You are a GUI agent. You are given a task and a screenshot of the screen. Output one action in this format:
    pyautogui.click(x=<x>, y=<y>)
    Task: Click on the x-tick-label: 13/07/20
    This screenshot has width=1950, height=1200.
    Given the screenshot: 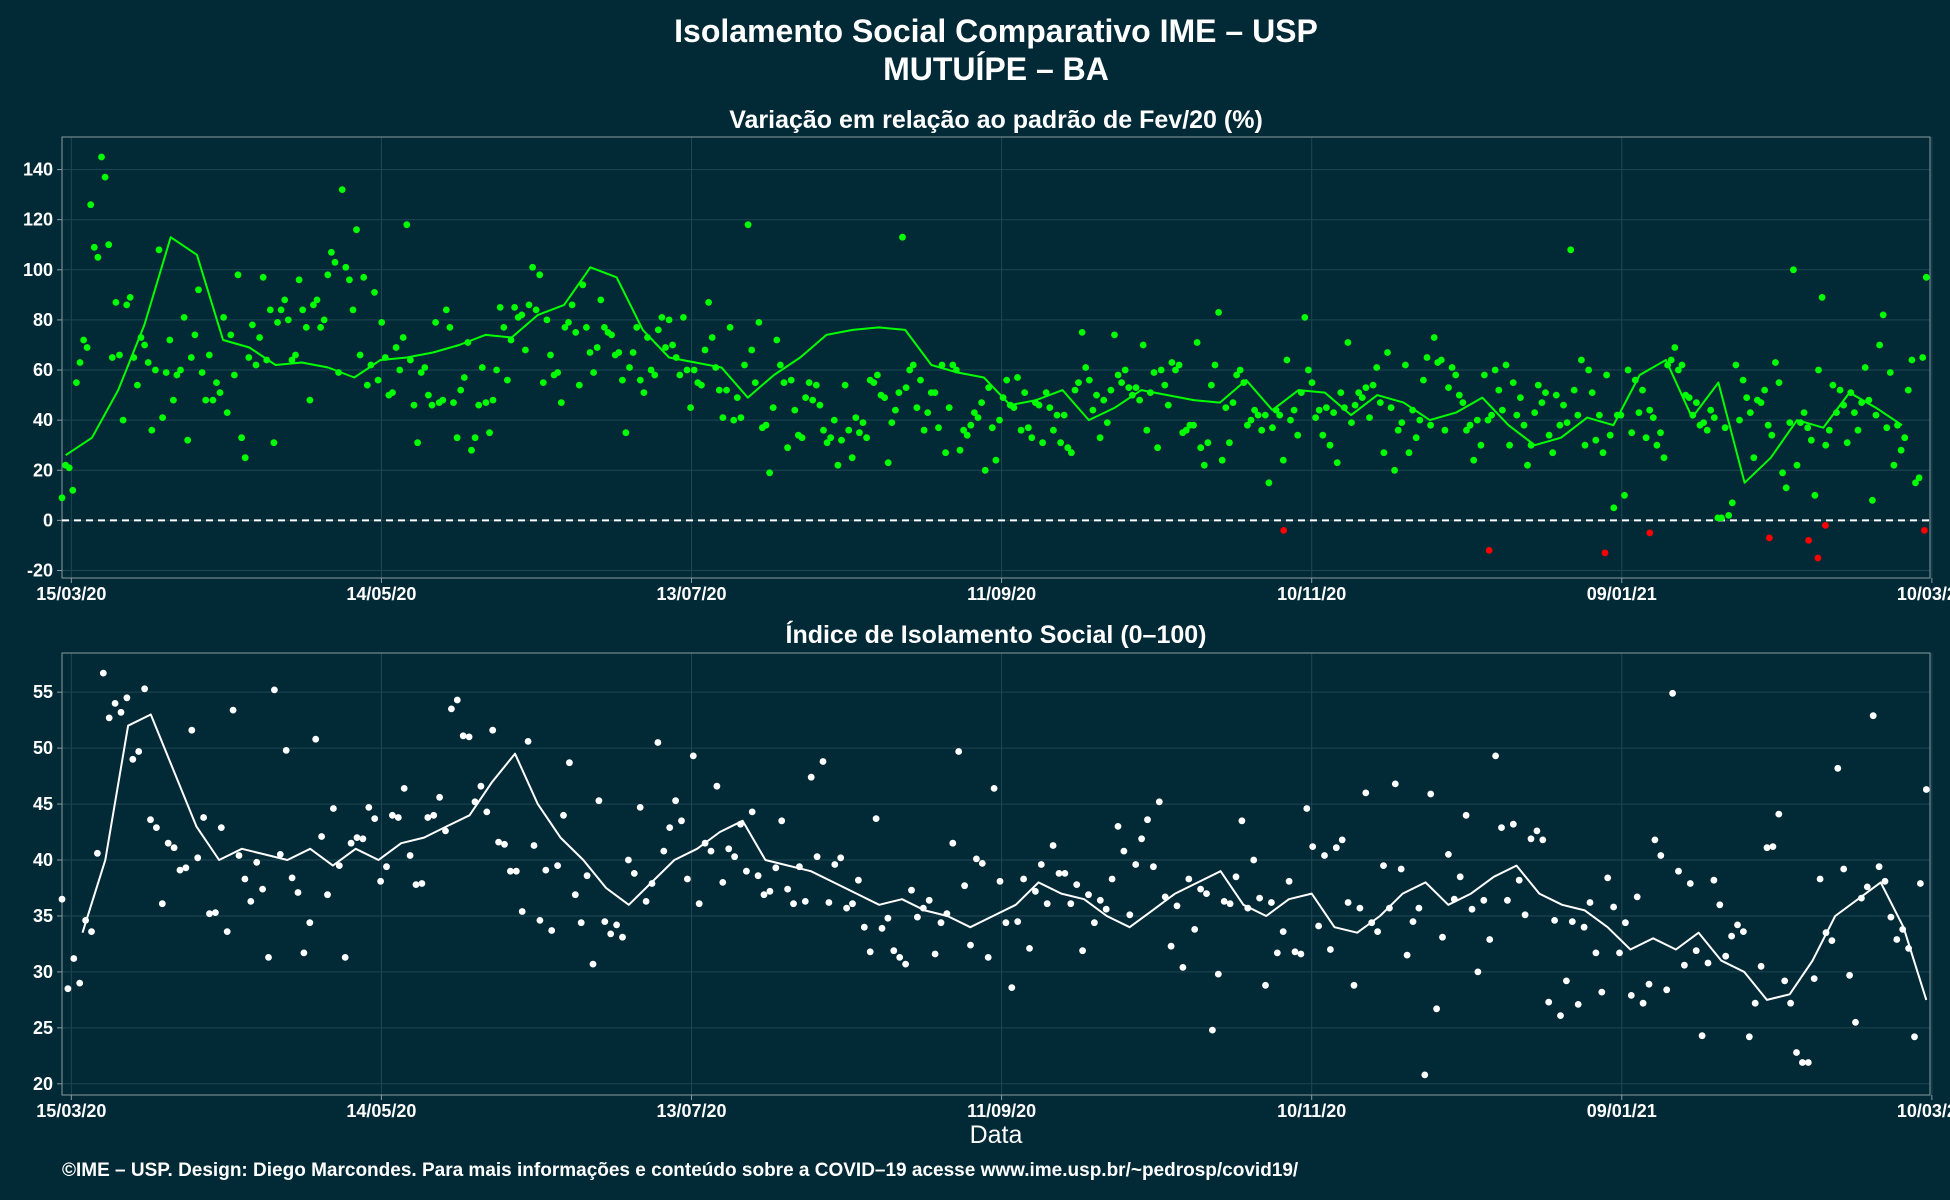 What is the action you would take?
    pyautogui.click(x=691, y=594)
    